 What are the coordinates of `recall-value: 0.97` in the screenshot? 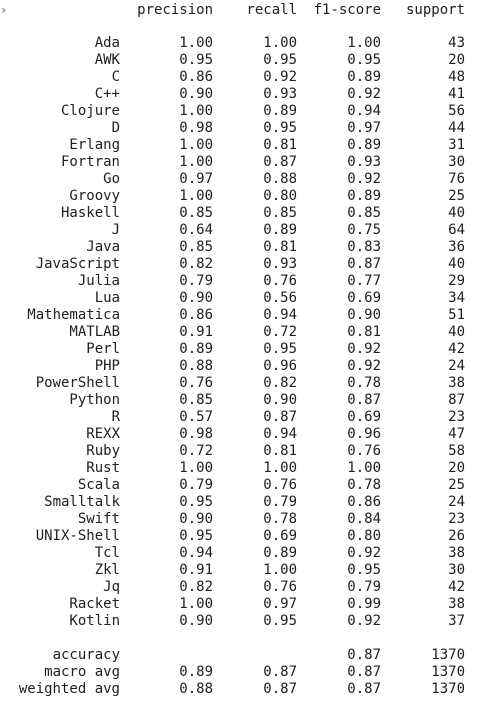 It's located at (255, 604).